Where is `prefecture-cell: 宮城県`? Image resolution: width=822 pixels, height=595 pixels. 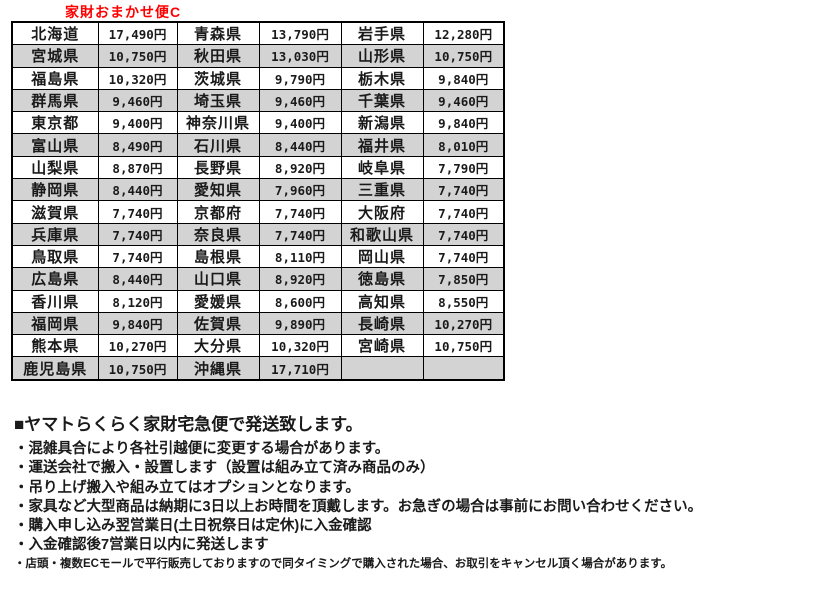 prefecture-cell: 宮城県 is located at coordinates (55, 56).